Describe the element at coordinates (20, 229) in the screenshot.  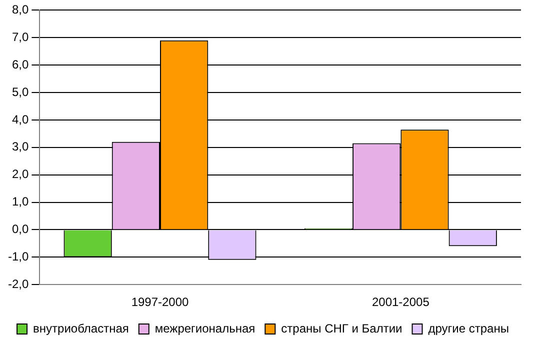
I see `y-tick-label: 0,0` at that location.